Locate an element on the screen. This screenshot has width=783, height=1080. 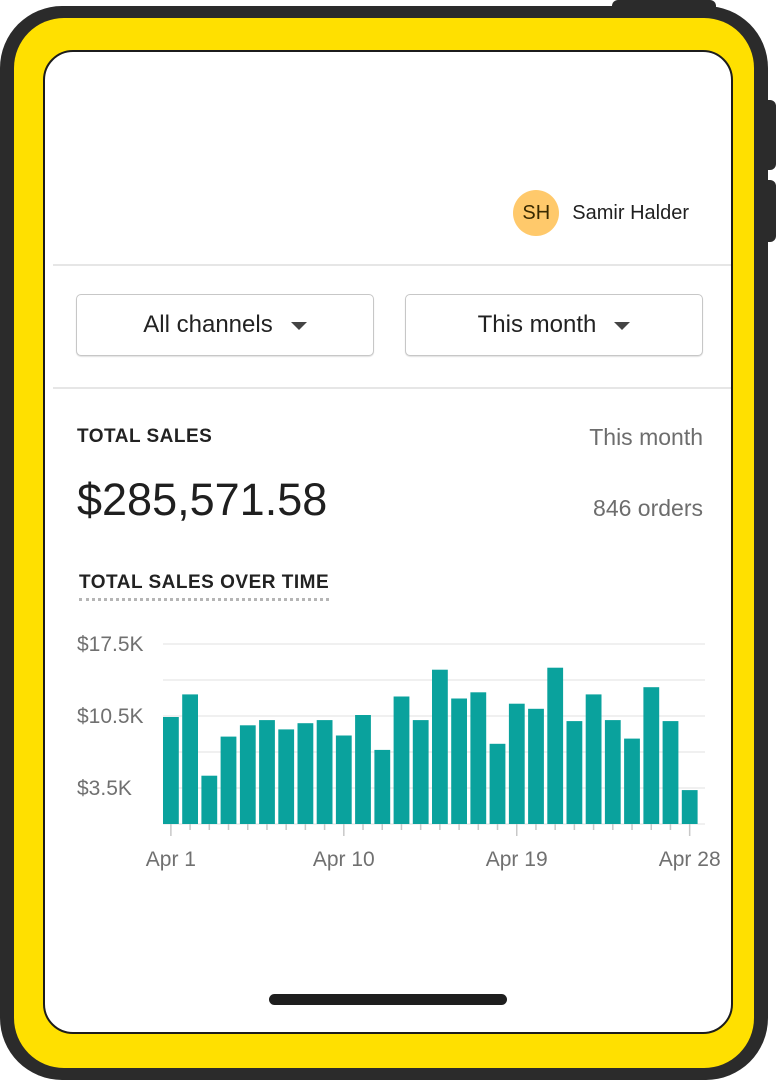
volume-up-button is located at coordinates (770, 135).